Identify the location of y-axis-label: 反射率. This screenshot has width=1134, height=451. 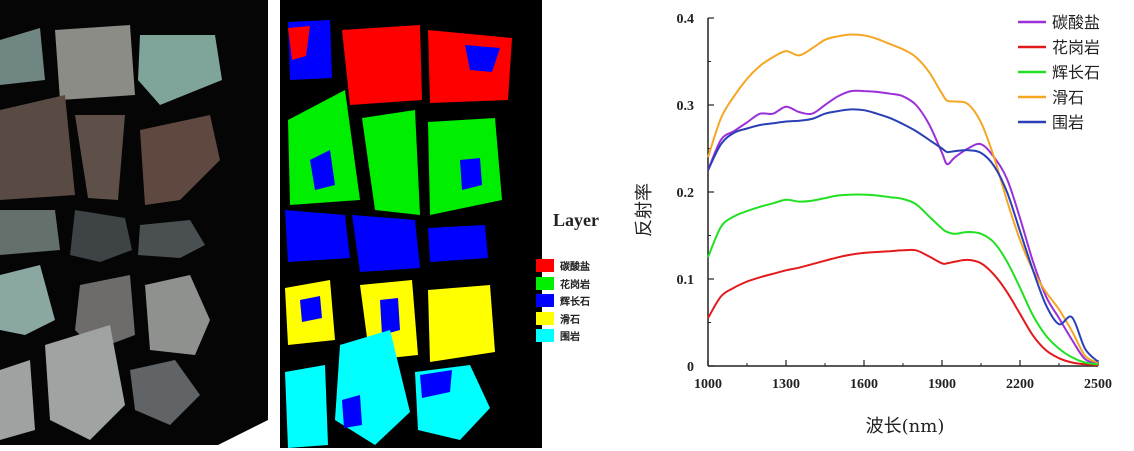
(644, 210).